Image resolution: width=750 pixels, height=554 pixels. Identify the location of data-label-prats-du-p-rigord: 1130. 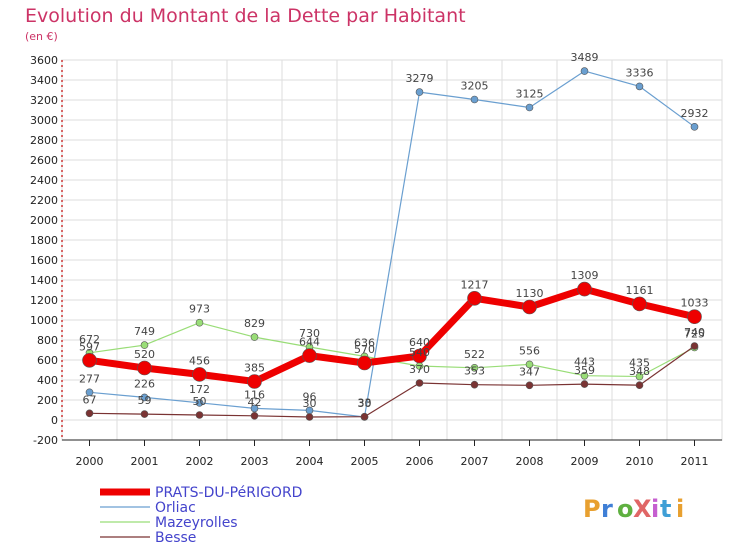
(530, 293).